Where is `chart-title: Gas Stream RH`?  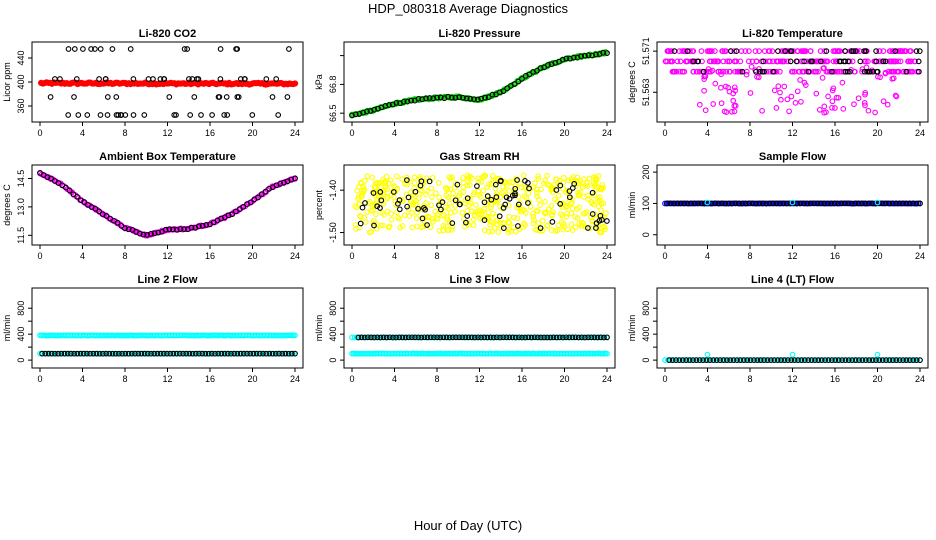
chart-title: Gas Stream RH is located at coordinates (479, 157).